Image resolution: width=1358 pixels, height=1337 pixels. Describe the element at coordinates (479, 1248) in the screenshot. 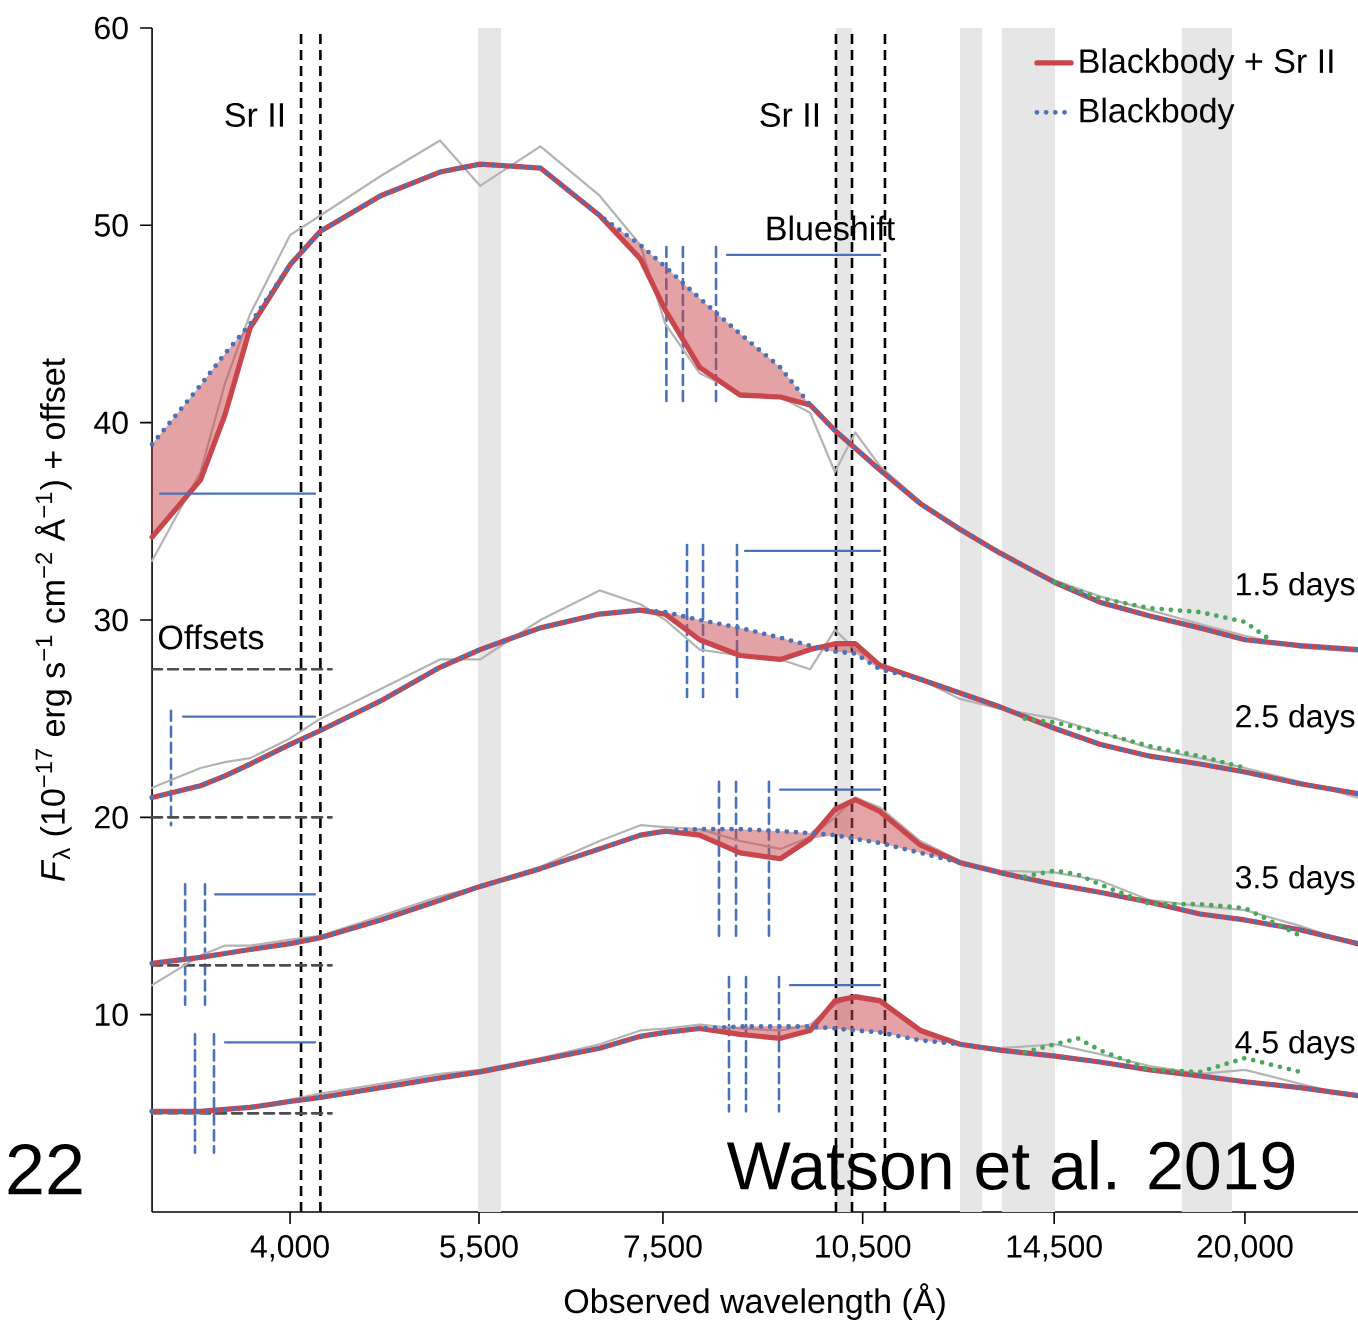

I see `x-tick-label: 5,500` at that location.